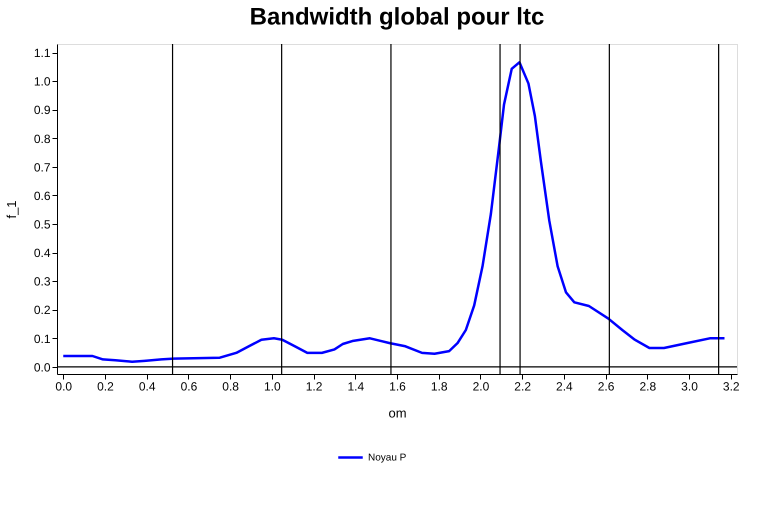 The image size is (780, 511). Describe the element at coordinates (481, 387) in the screenshot. I see `x-tick-label: 2.0` at that location.